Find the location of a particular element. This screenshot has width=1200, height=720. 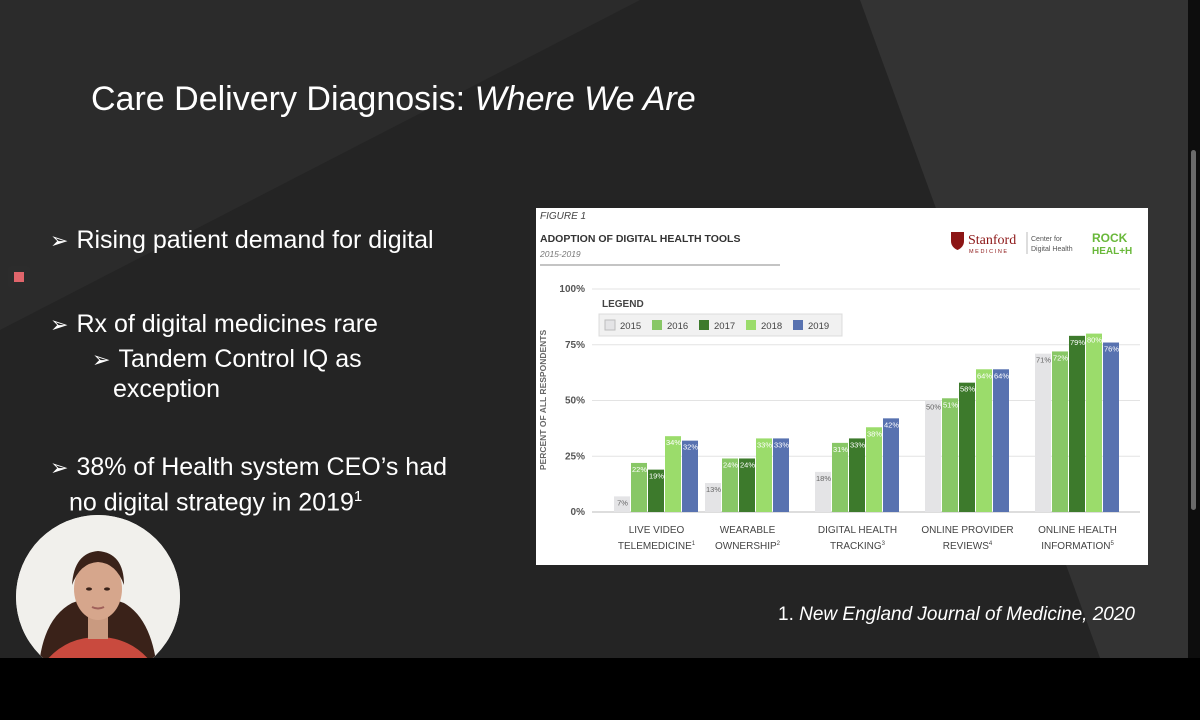

legend-entry: 2016 is located at coordinates (677, 326).